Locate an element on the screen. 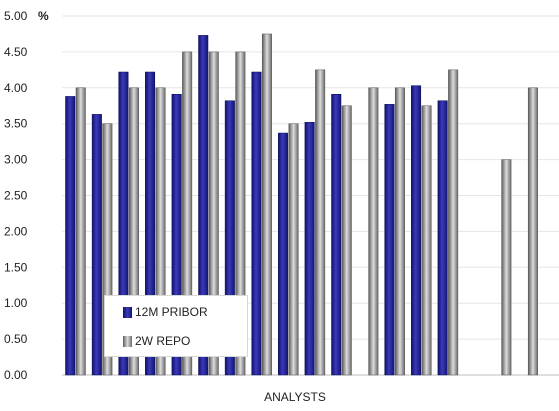 This screenshot has height=411, width=559. y-tick-label: 2.00 is located at coordinates (16, 231).